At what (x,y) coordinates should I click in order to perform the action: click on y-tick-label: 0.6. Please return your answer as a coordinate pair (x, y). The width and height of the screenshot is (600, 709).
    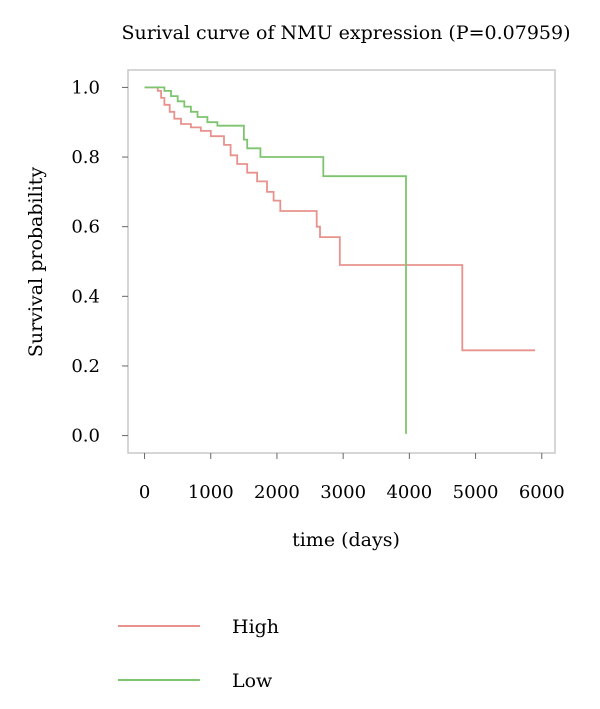
    Looking at the image, I should click on (85, 227).